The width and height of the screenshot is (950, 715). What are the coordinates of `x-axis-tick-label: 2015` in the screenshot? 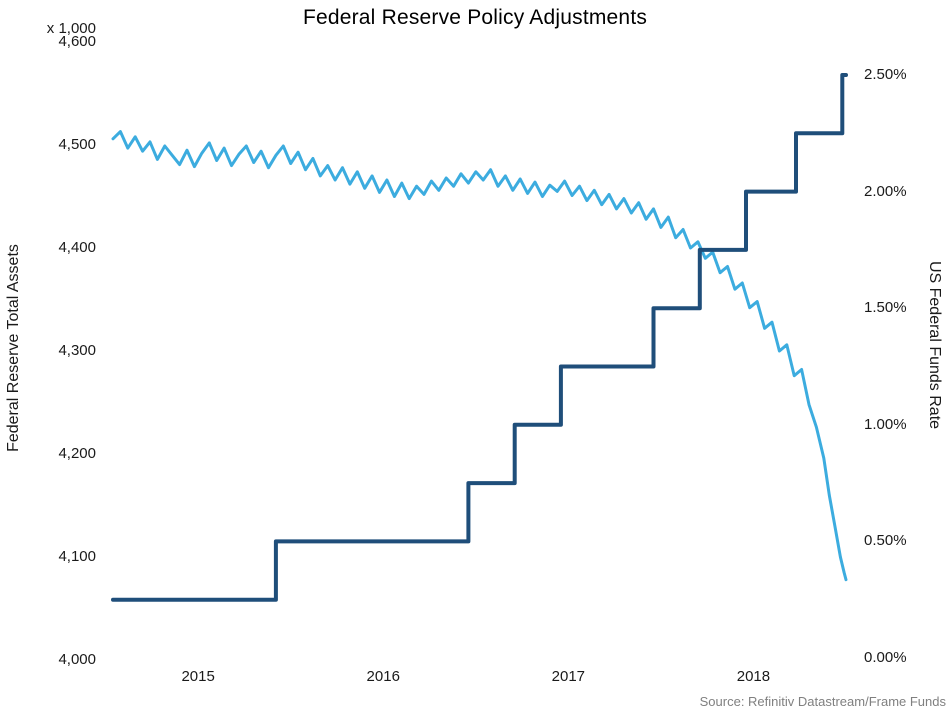 It's located at (198, 676).